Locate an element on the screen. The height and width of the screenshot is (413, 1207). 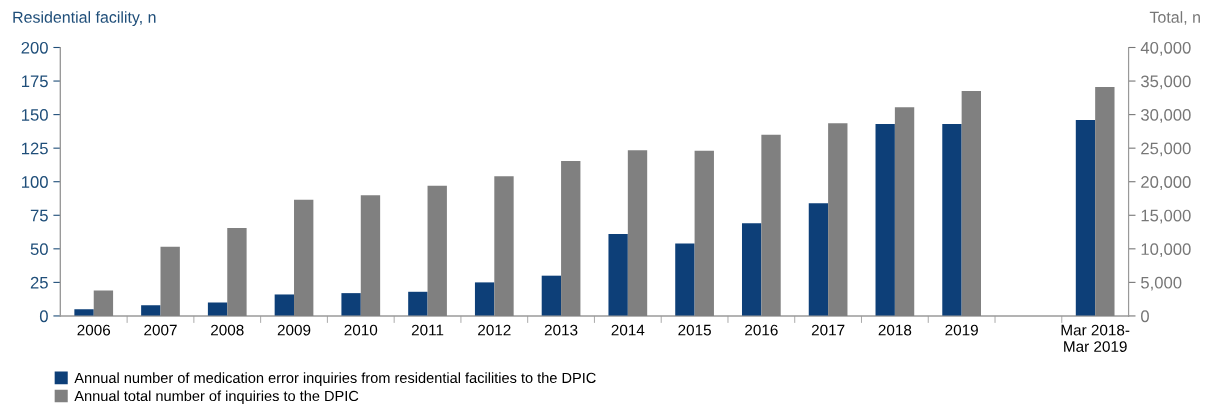
x-tick-label: 2006 is located at coordinates (94, 330).